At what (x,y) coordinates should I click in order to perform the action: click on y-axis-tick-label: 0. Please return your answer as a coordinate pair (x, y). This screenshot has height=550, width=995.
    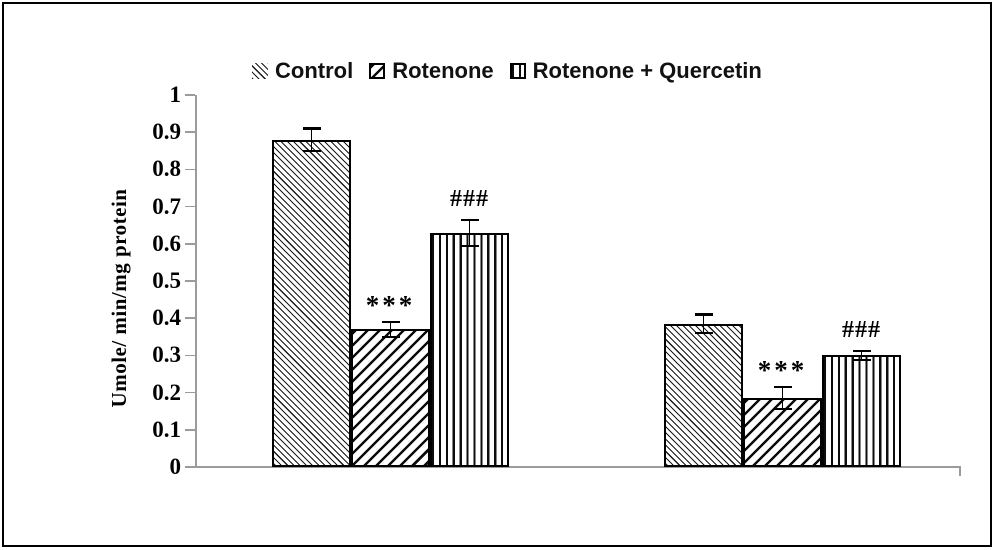
    Looking at the image, I should click on (175, 466).